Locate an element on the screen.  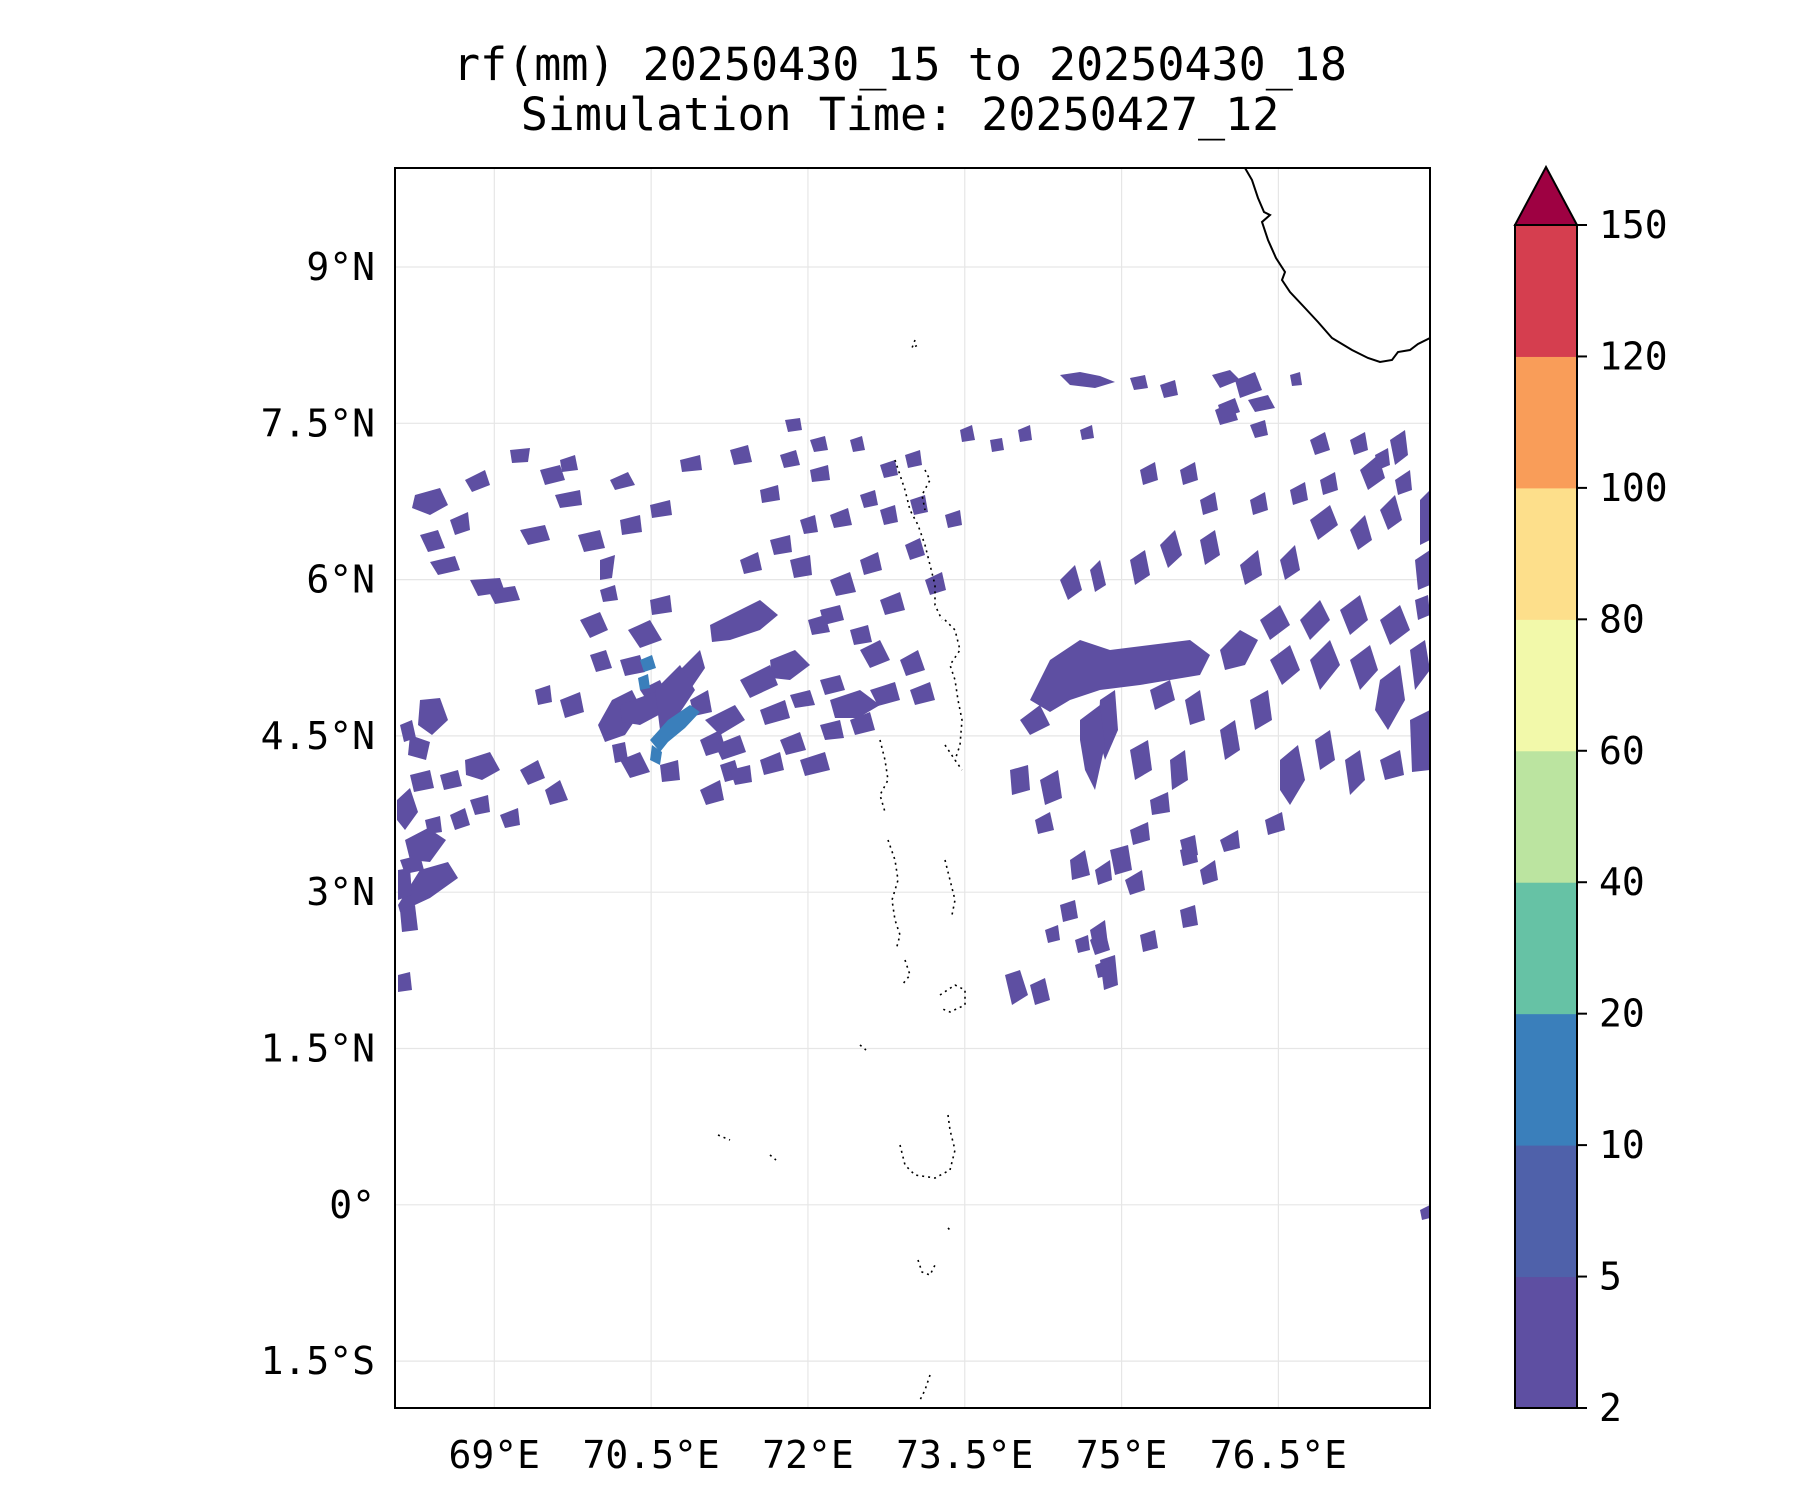
lon-tick-label: 70.5°E is located at coordinates (650, 1455).